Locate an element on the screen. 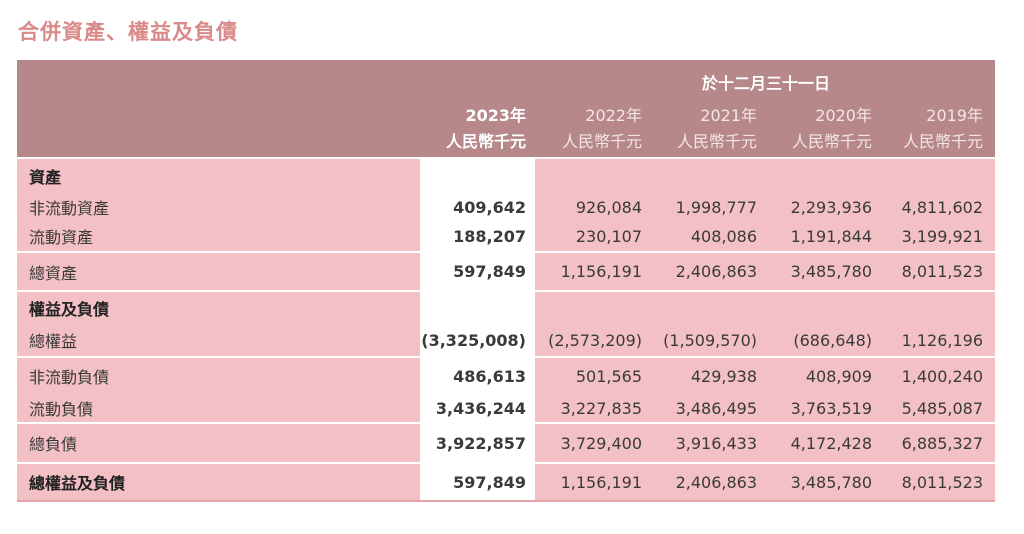 This screenshot has height=534, width=1024. year-2020-header: 2020年 人民幣千元 is located at coordinates (818, 129).